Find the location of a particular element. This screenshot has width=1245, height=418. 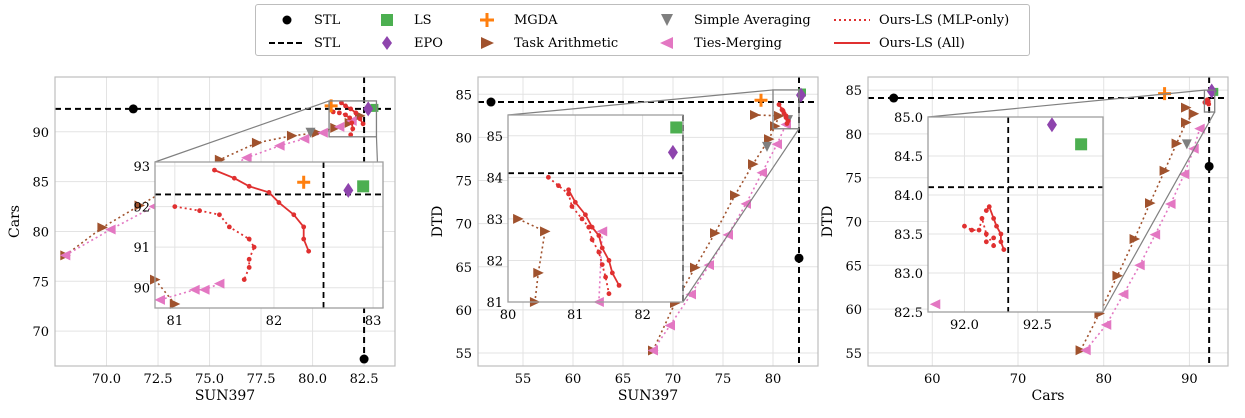

inset-zoom: 92.0 92.5 82.5 83.0 83.5 84.0 84.5 85.0 is located at coordinates (999, 222).